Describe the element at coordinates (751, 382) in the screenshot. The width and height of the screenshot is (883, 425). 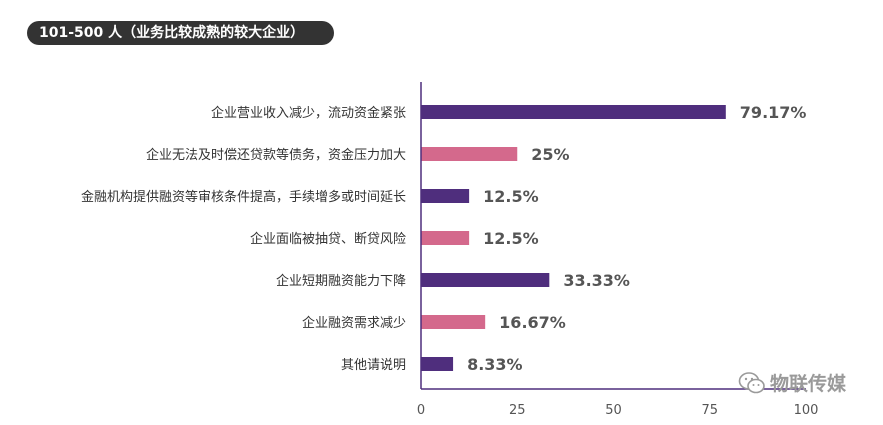
I see `wechat-icon` at that location.